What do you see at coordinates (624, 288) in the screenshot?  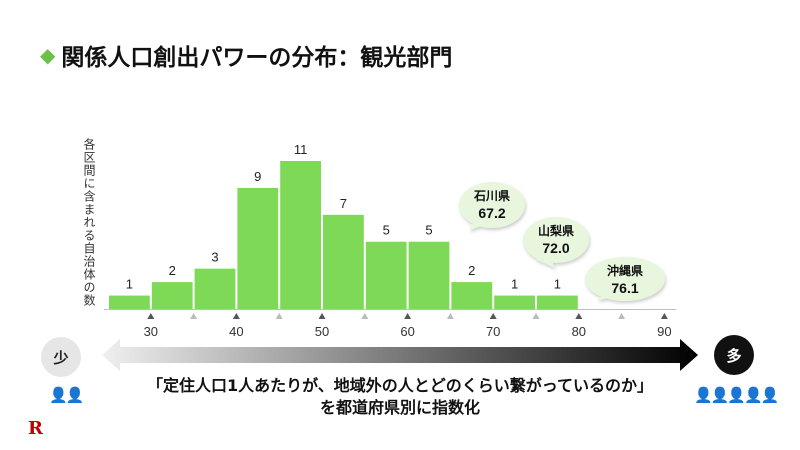 I see `callout-value: 76.1` at bounding box center [624, 288].